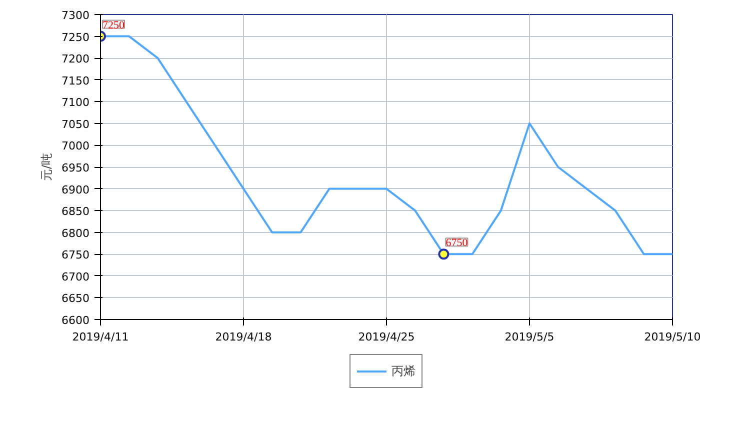  What do you see at coordinates (672, 337) in the screenshot?
I see `x-tick-label: 2019/5/10` at bounding box center [672, 337].